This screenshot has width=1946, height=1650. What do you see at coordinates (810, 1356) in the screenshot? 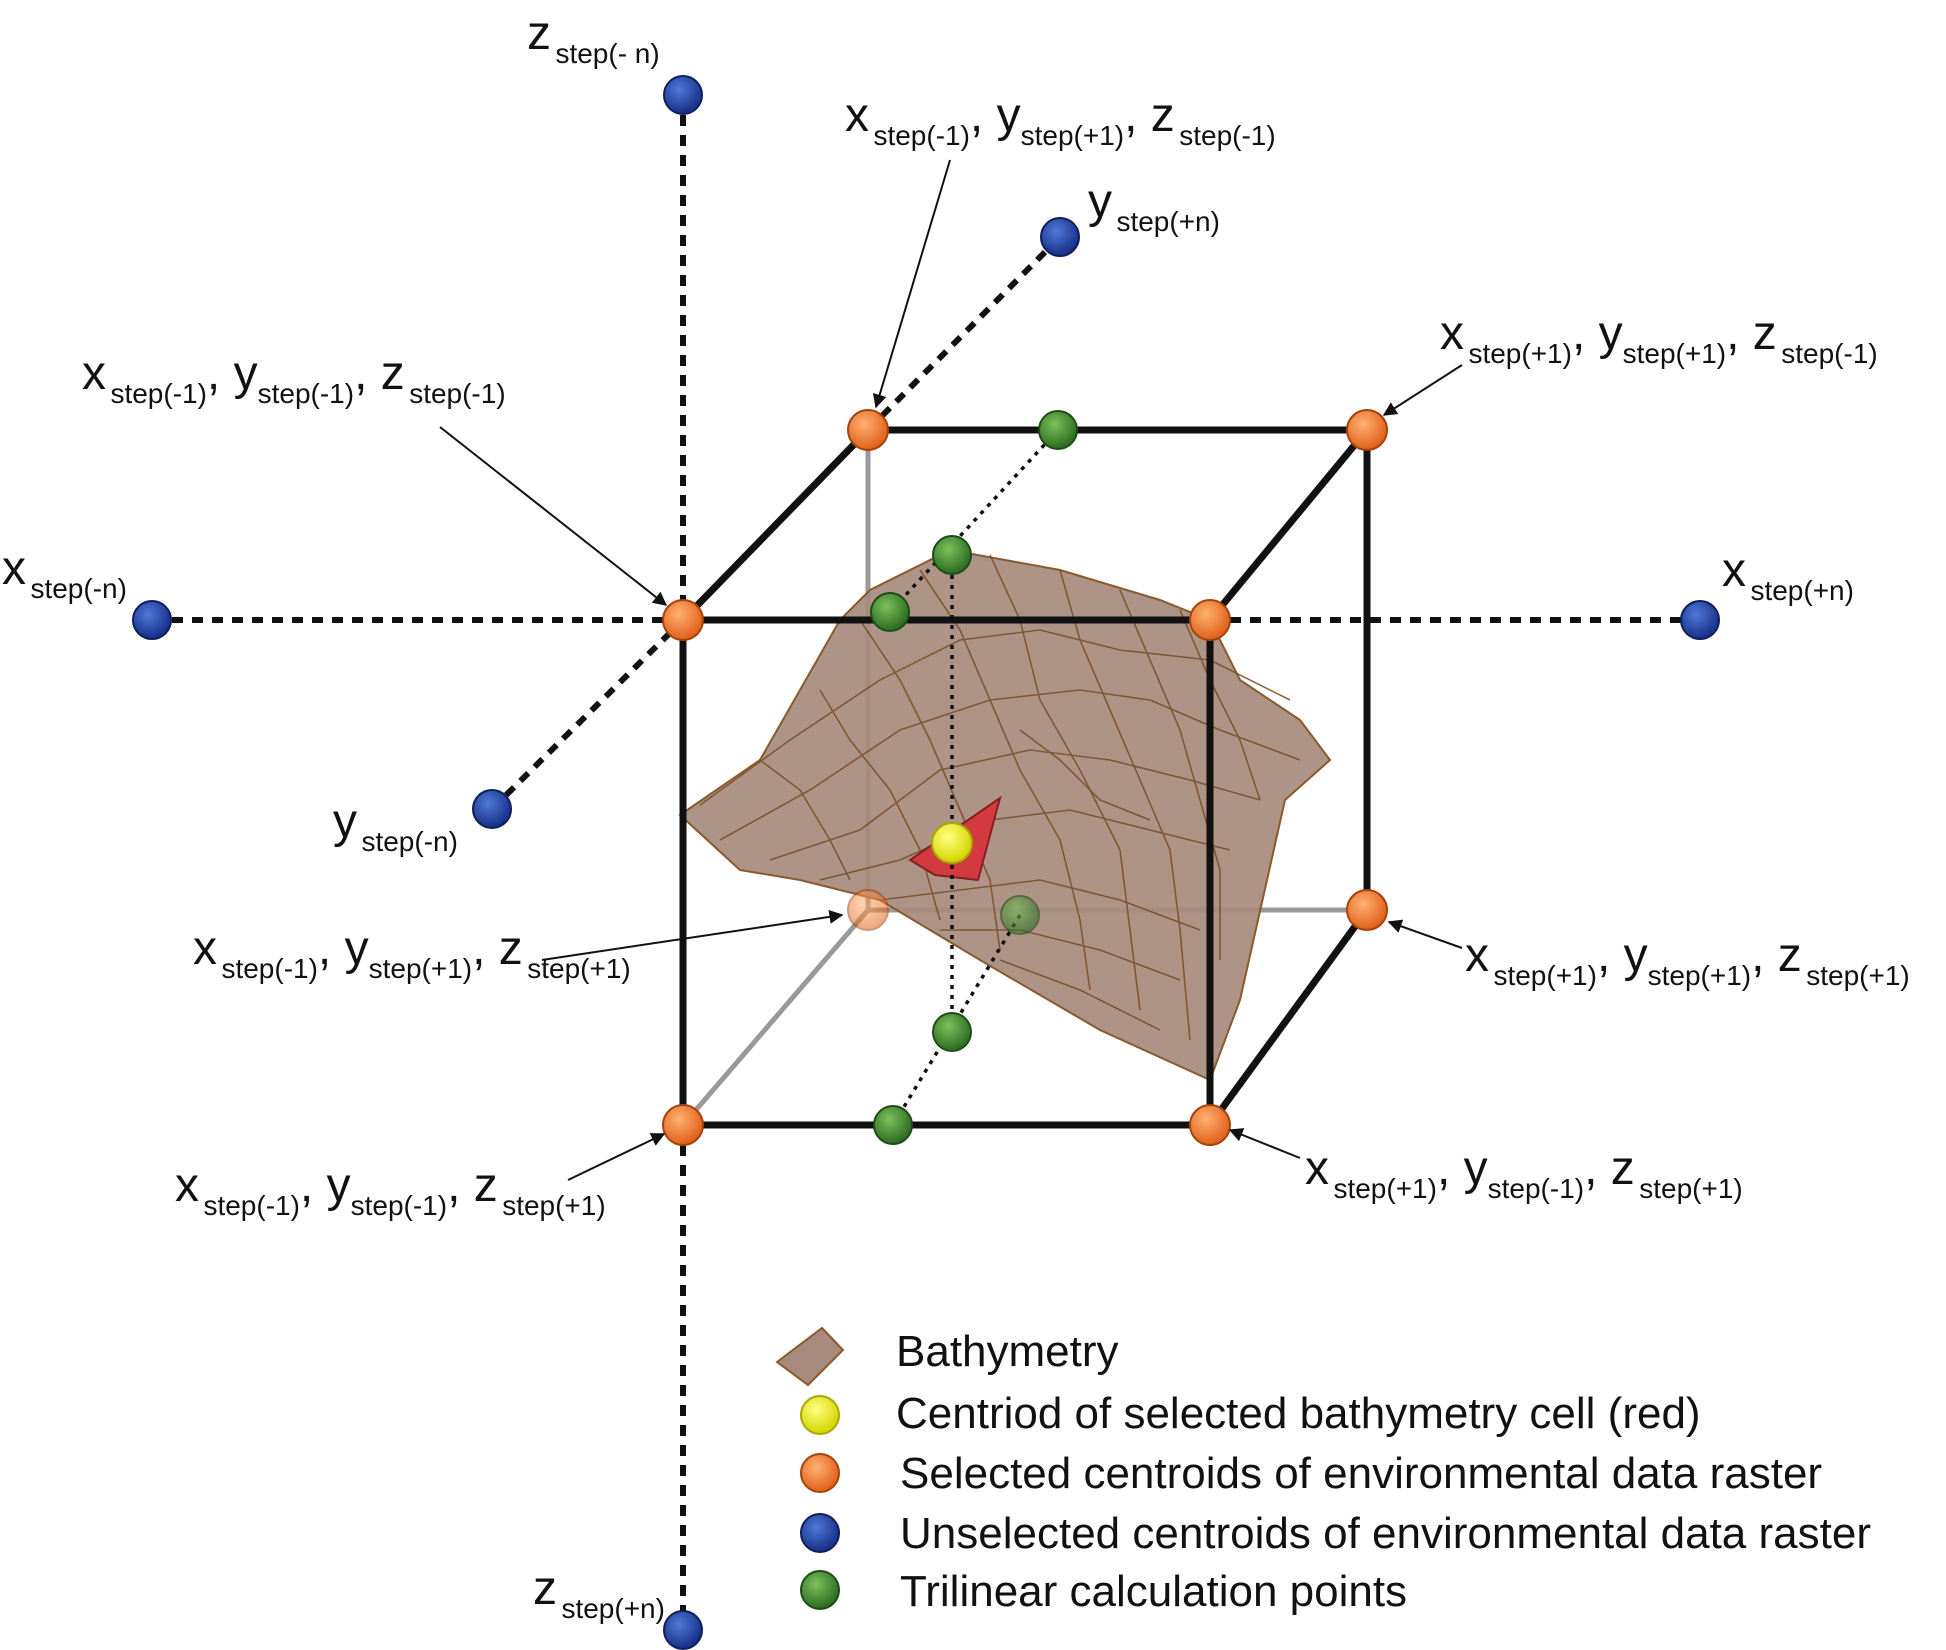
I see `bathymetry-swatch-icon` at bounding box center [810, 1356].